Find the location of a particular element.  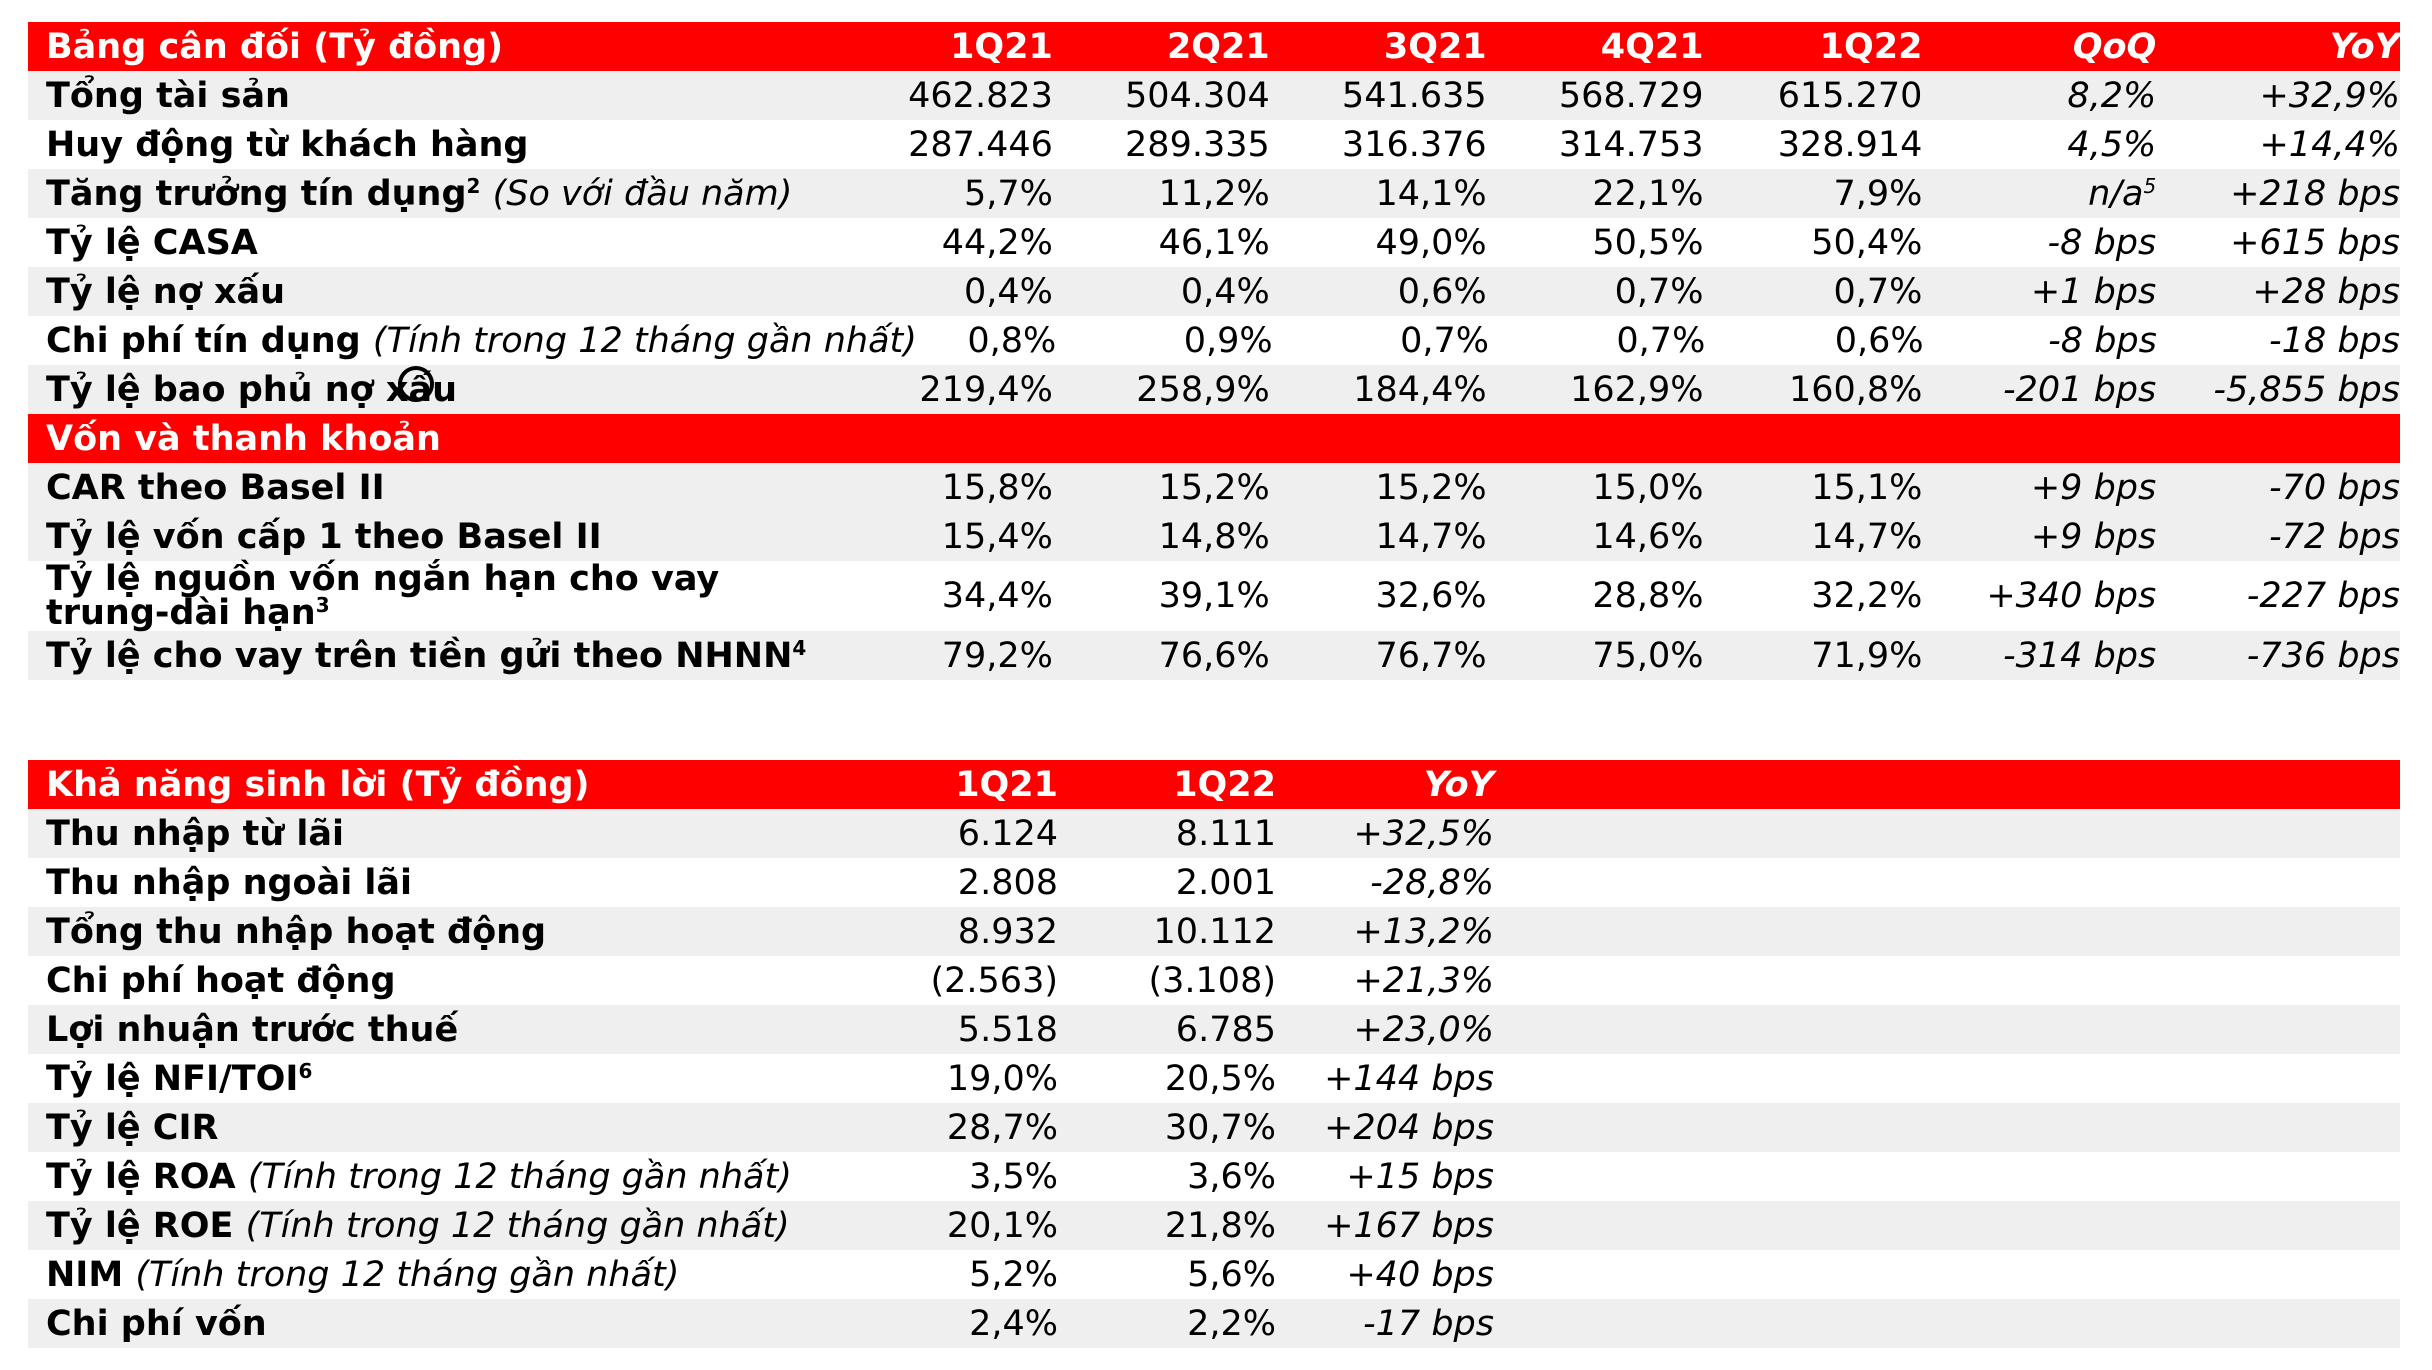

row-label: Tỷ lệ vốn cấp 1 theo Basel II is located at coordinates (324, 536).